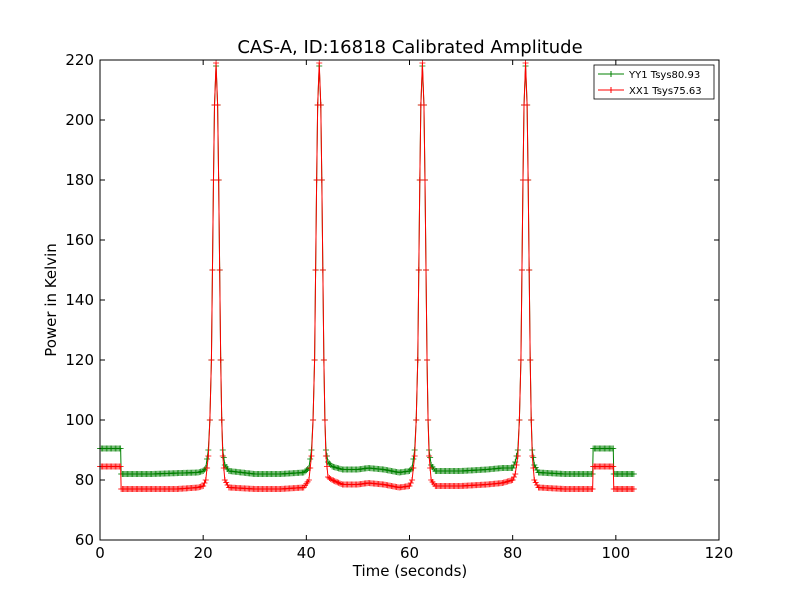  What do you see at coordinates (79, 60) in the screenshot?
I see `y-tick-label: 220` at bounding box center [79, 60].